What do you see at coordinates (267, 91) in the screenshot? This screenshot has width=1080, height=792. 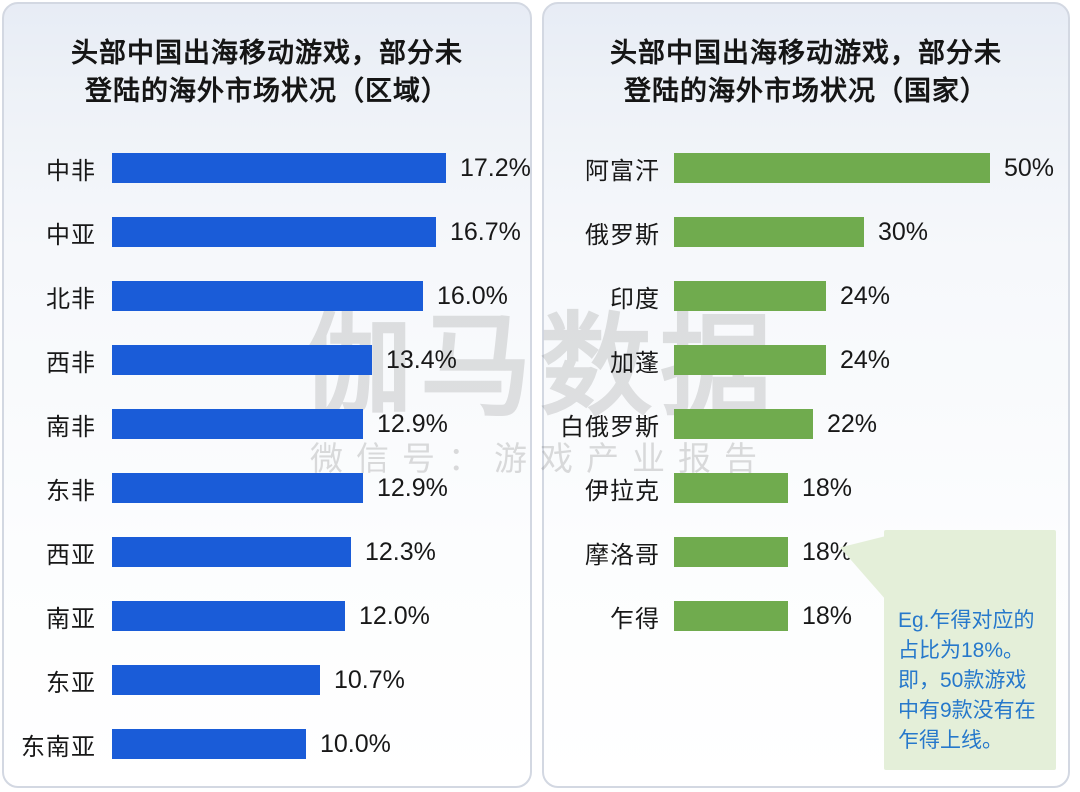 I see `chart-title-regions-line2: 登陆的海外市场状况（区域）` at bounding box center [267, 91].